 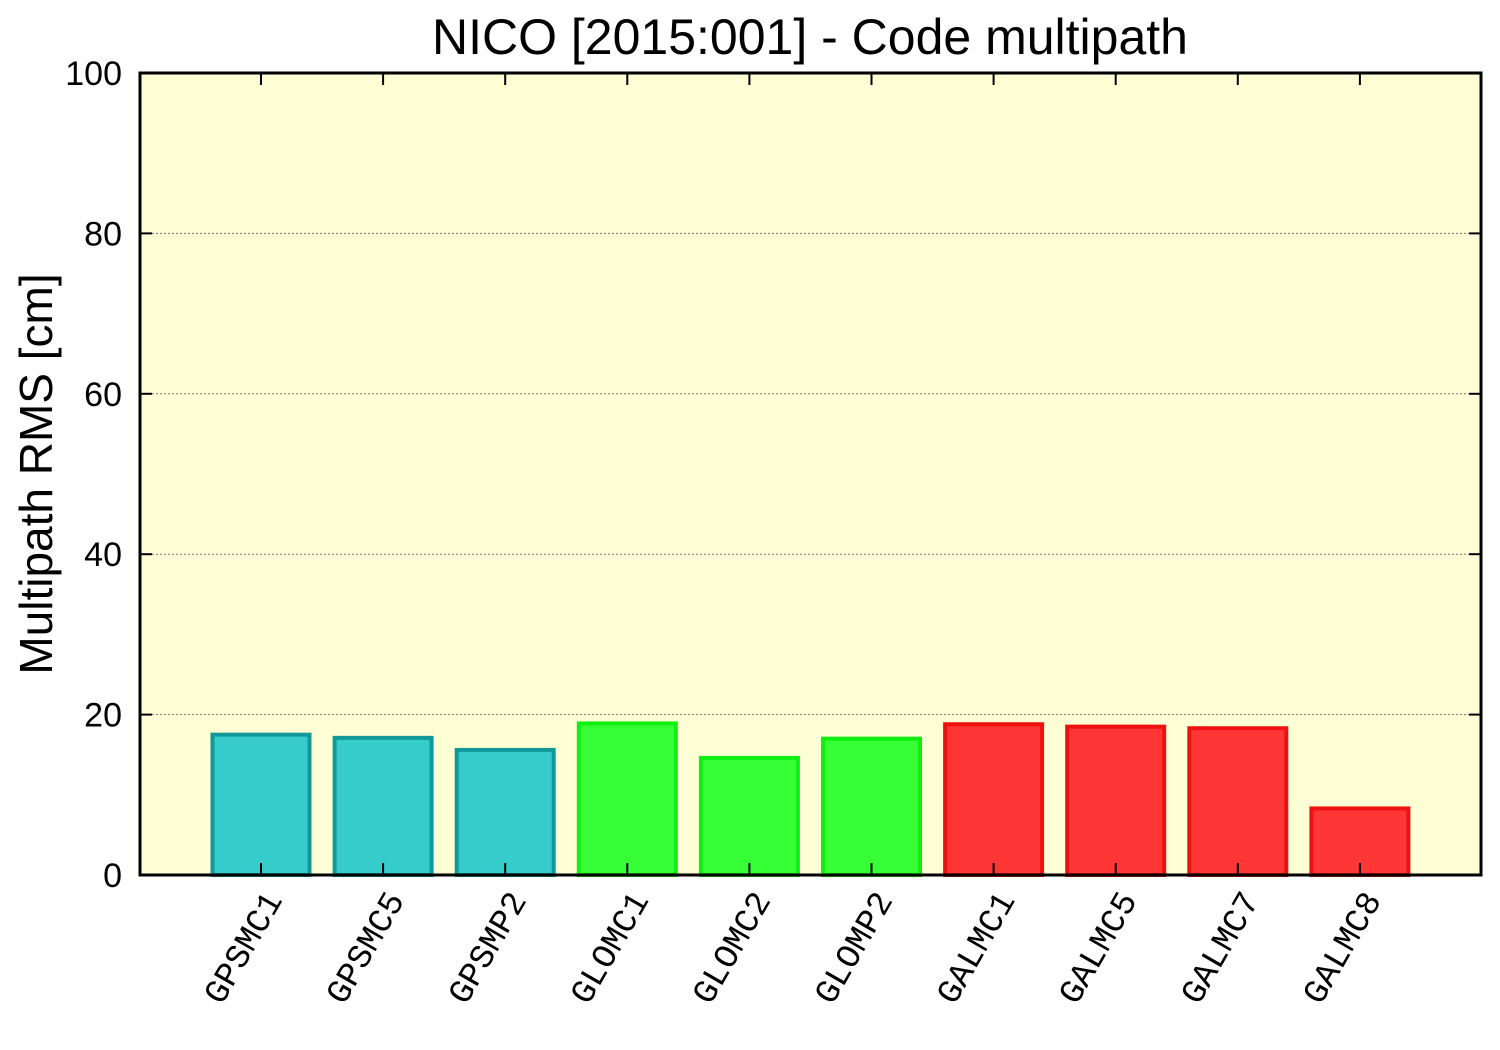 I want to click on x-tick-label: GPSMC5, so click(x=368, y=949).